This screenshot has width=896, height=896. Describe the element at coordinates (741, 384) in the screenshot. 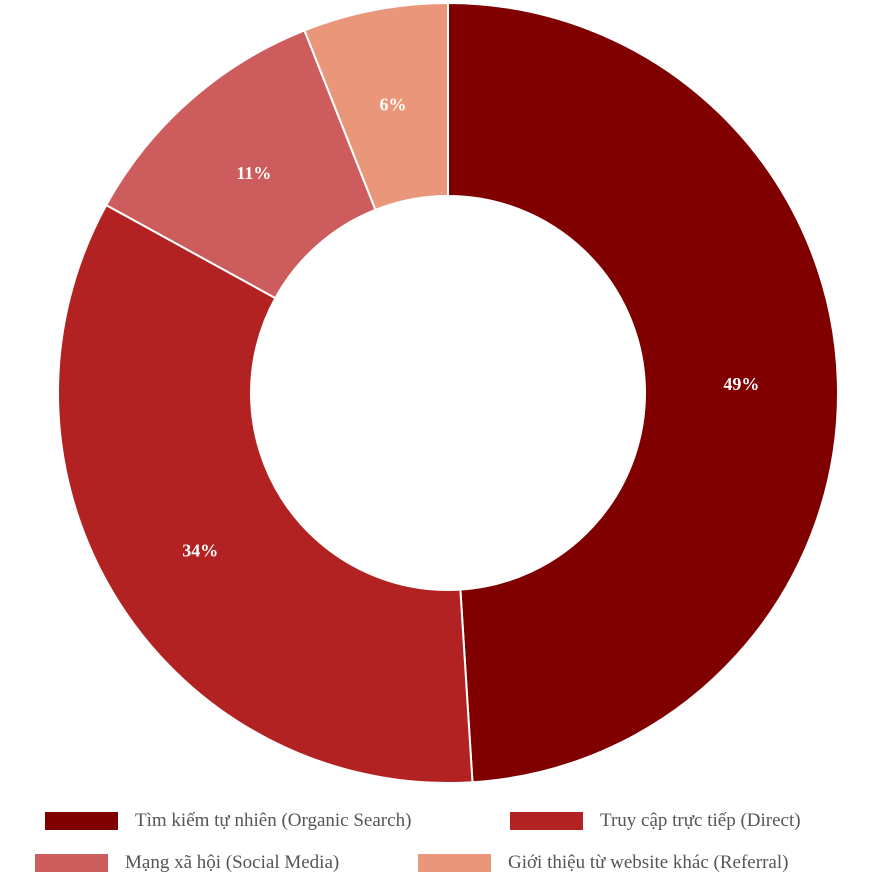

I see `data-label: 49%` at that location.